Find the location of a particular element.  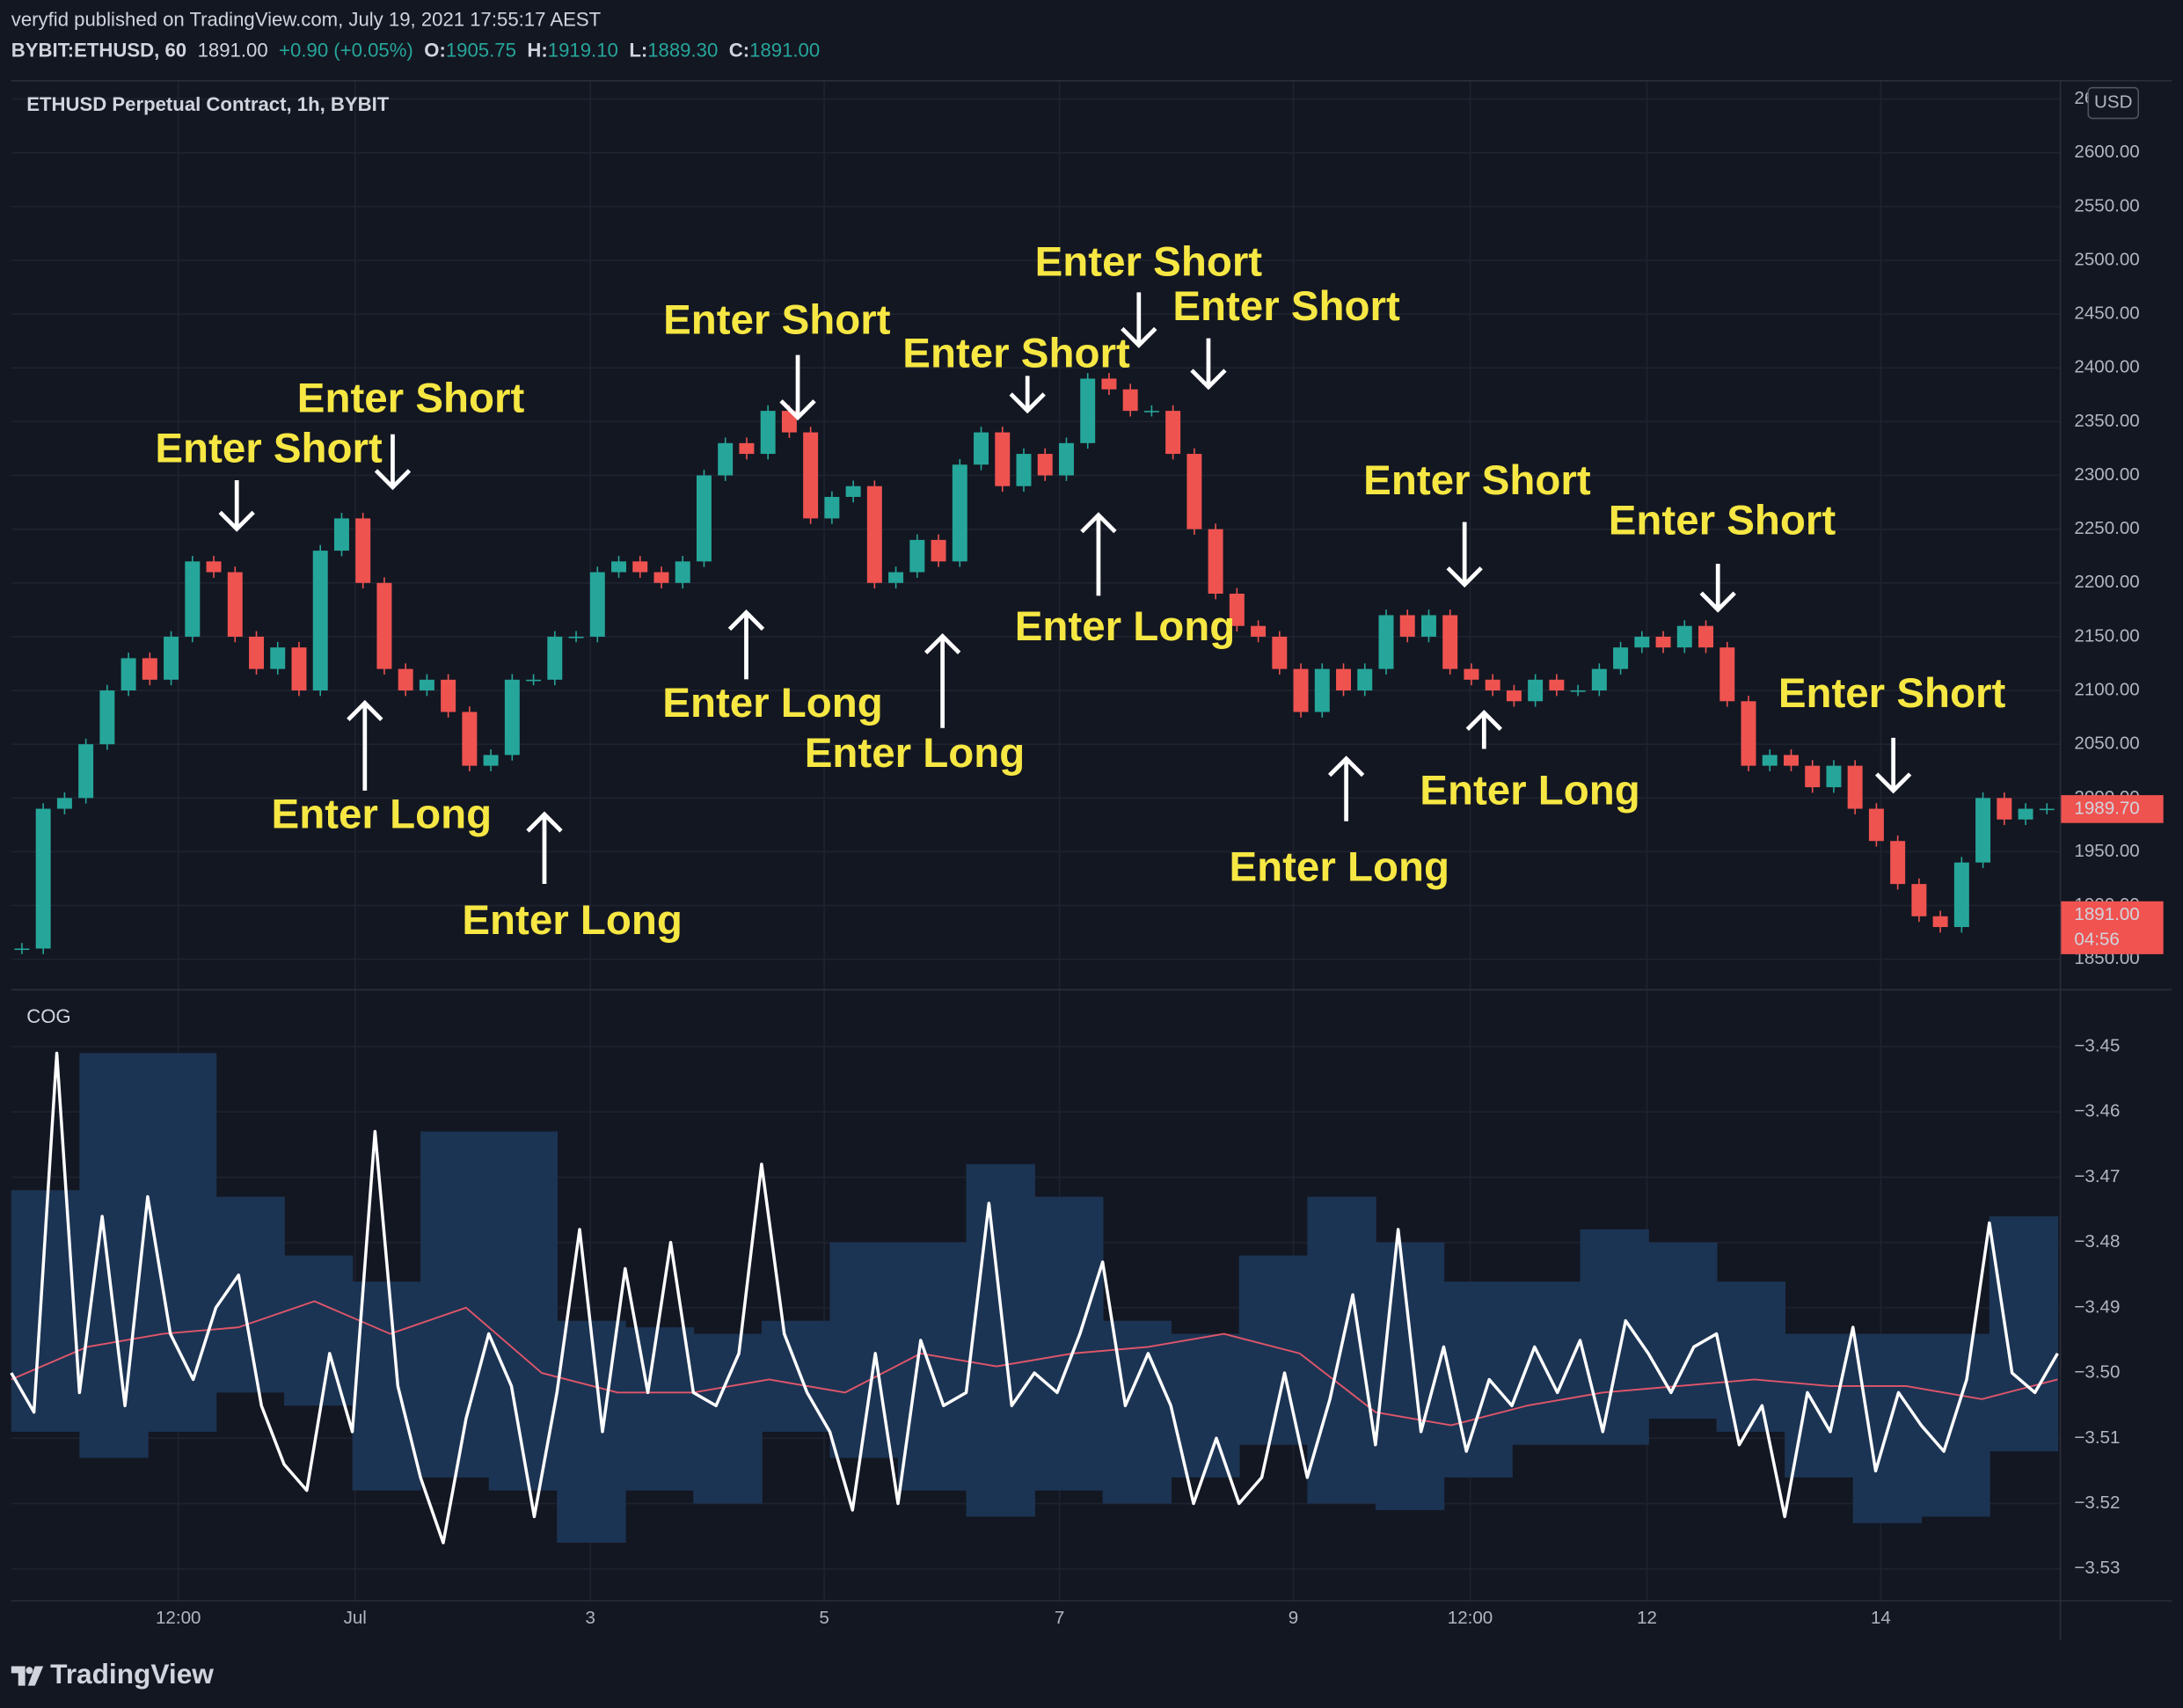

ohlc-value: 1889.30 is located at coordinates (682, 50).